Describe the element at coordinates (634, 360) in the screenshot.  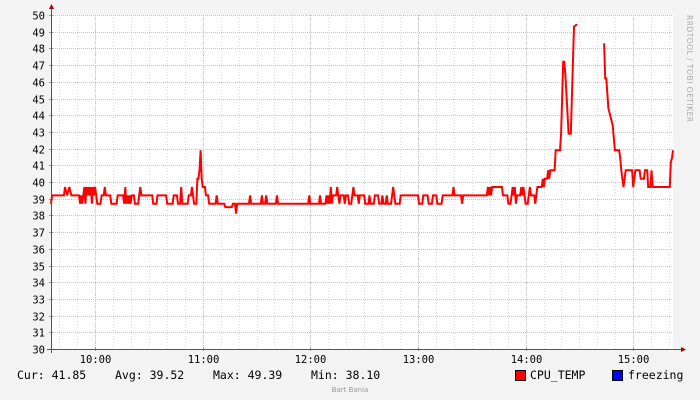
I see `x-tick-label: 15:00` at that location.